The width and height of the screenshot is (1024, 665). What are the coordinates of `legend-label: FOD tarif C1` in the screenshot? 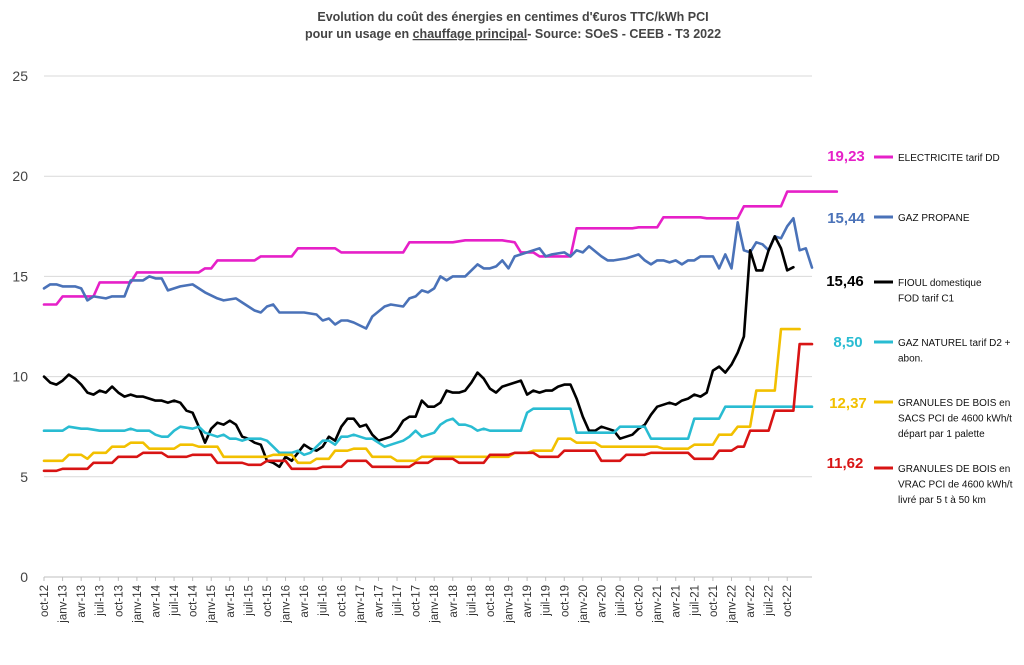 It's located at (926, 299).